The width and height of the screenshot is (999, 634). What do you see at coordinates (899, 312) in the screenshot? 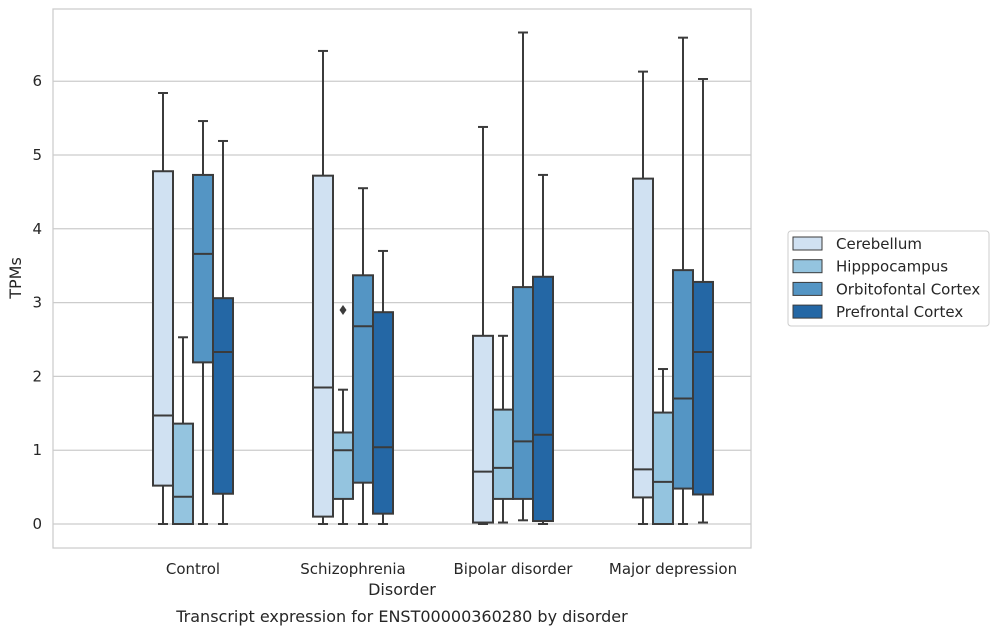
I see `legend-label: Prefrontal Cortex` at bounding box center [899, 312].